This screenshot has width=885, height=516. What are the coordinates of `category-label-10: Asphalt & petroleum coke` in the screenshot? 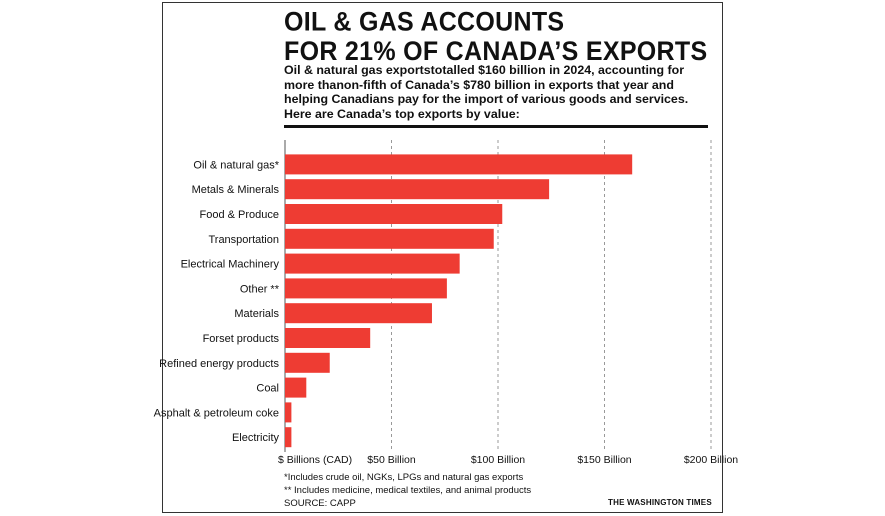 It's located at (216, 413).